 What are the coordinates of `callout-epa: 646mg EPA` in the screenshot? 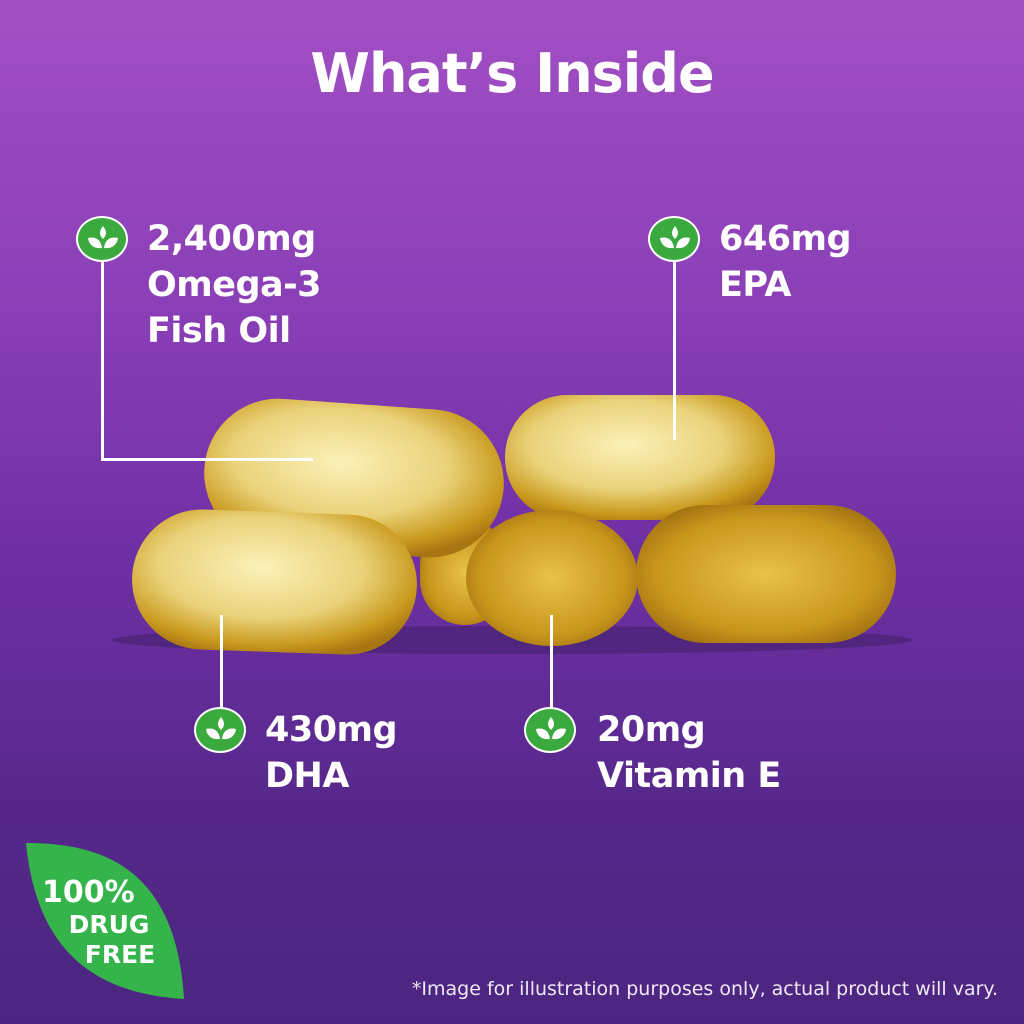 It's located at (785, 262).